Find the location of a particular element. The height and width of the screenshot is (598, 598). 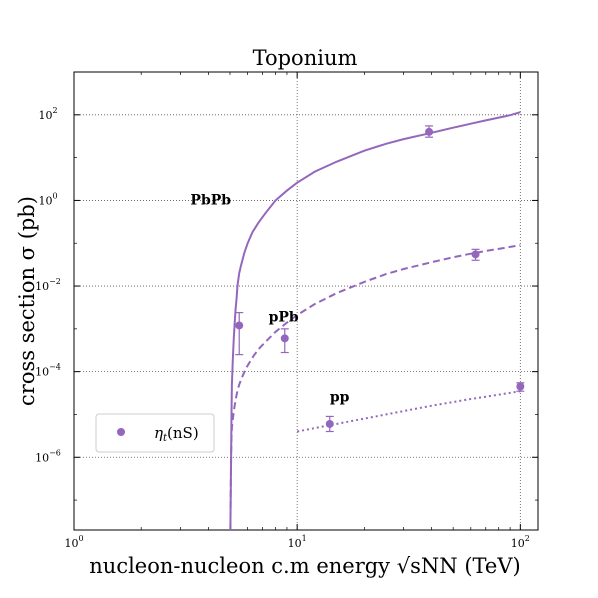

x-tick-label: 10¹ is located at coordinates (297, 542).